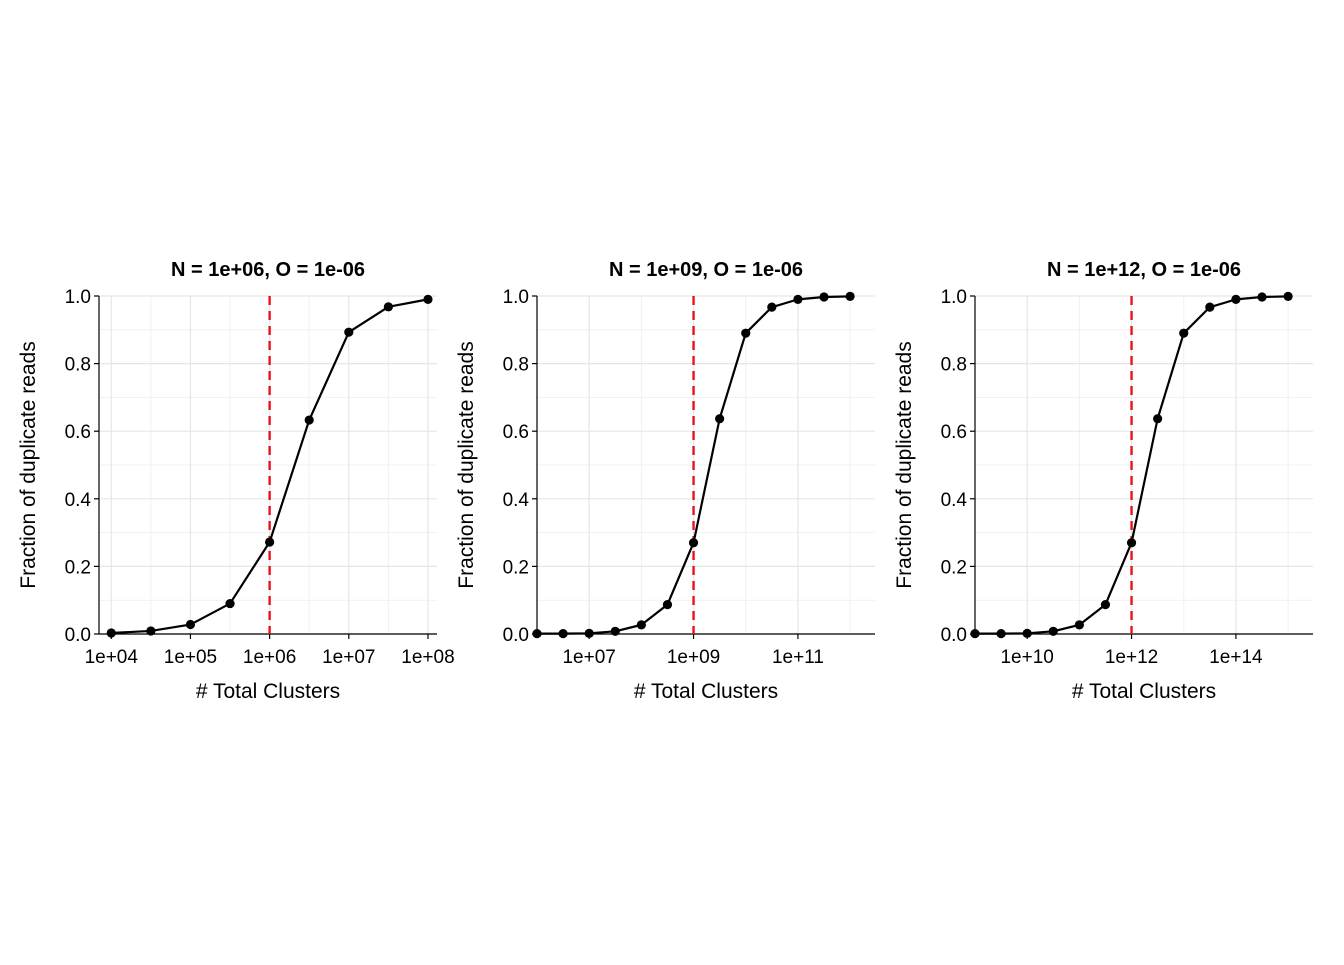 The width and height of the screenshot is (1344, 965). What do you see at coordinates (1026, 657) in the screenshot?
I see `x-tick-label: 1e+10` at bounding box center [1026, 657].